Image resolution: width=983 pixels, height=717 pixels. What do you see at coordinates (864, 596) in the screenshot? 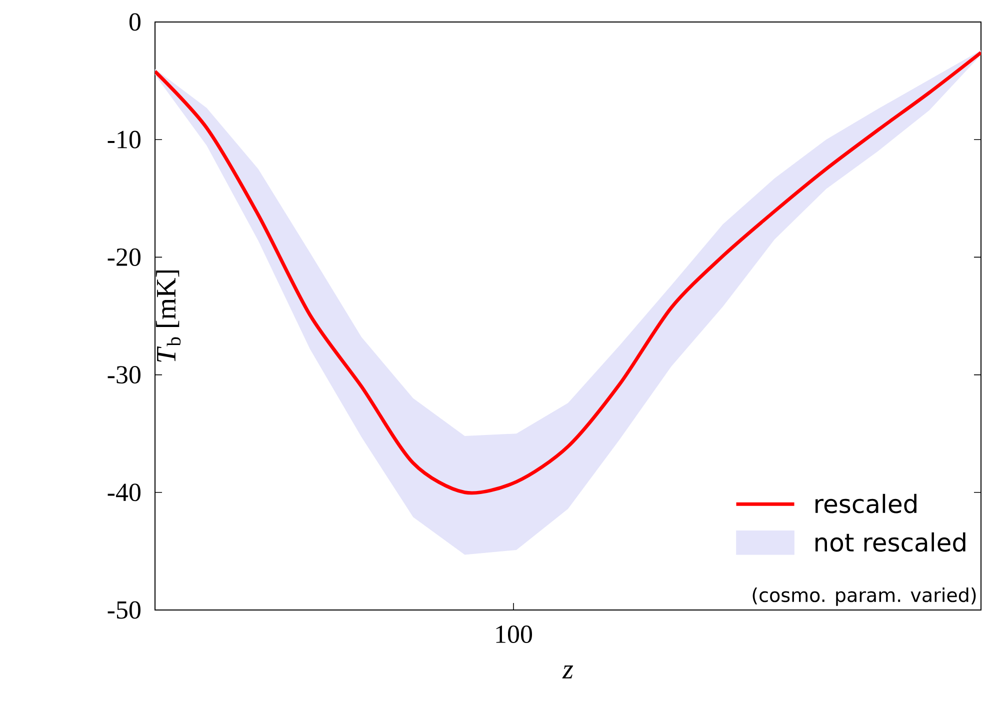
I see `annotation: (cosmo. param. varied)` at bounding box center [864, 596].